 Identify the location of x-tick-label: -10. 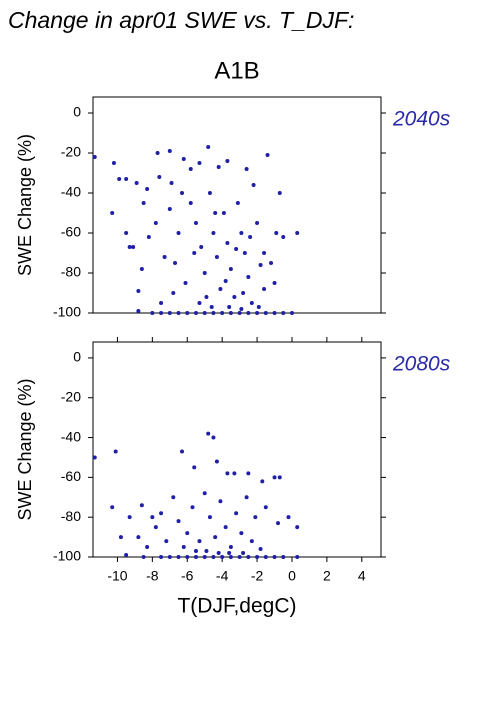
(117, 576).